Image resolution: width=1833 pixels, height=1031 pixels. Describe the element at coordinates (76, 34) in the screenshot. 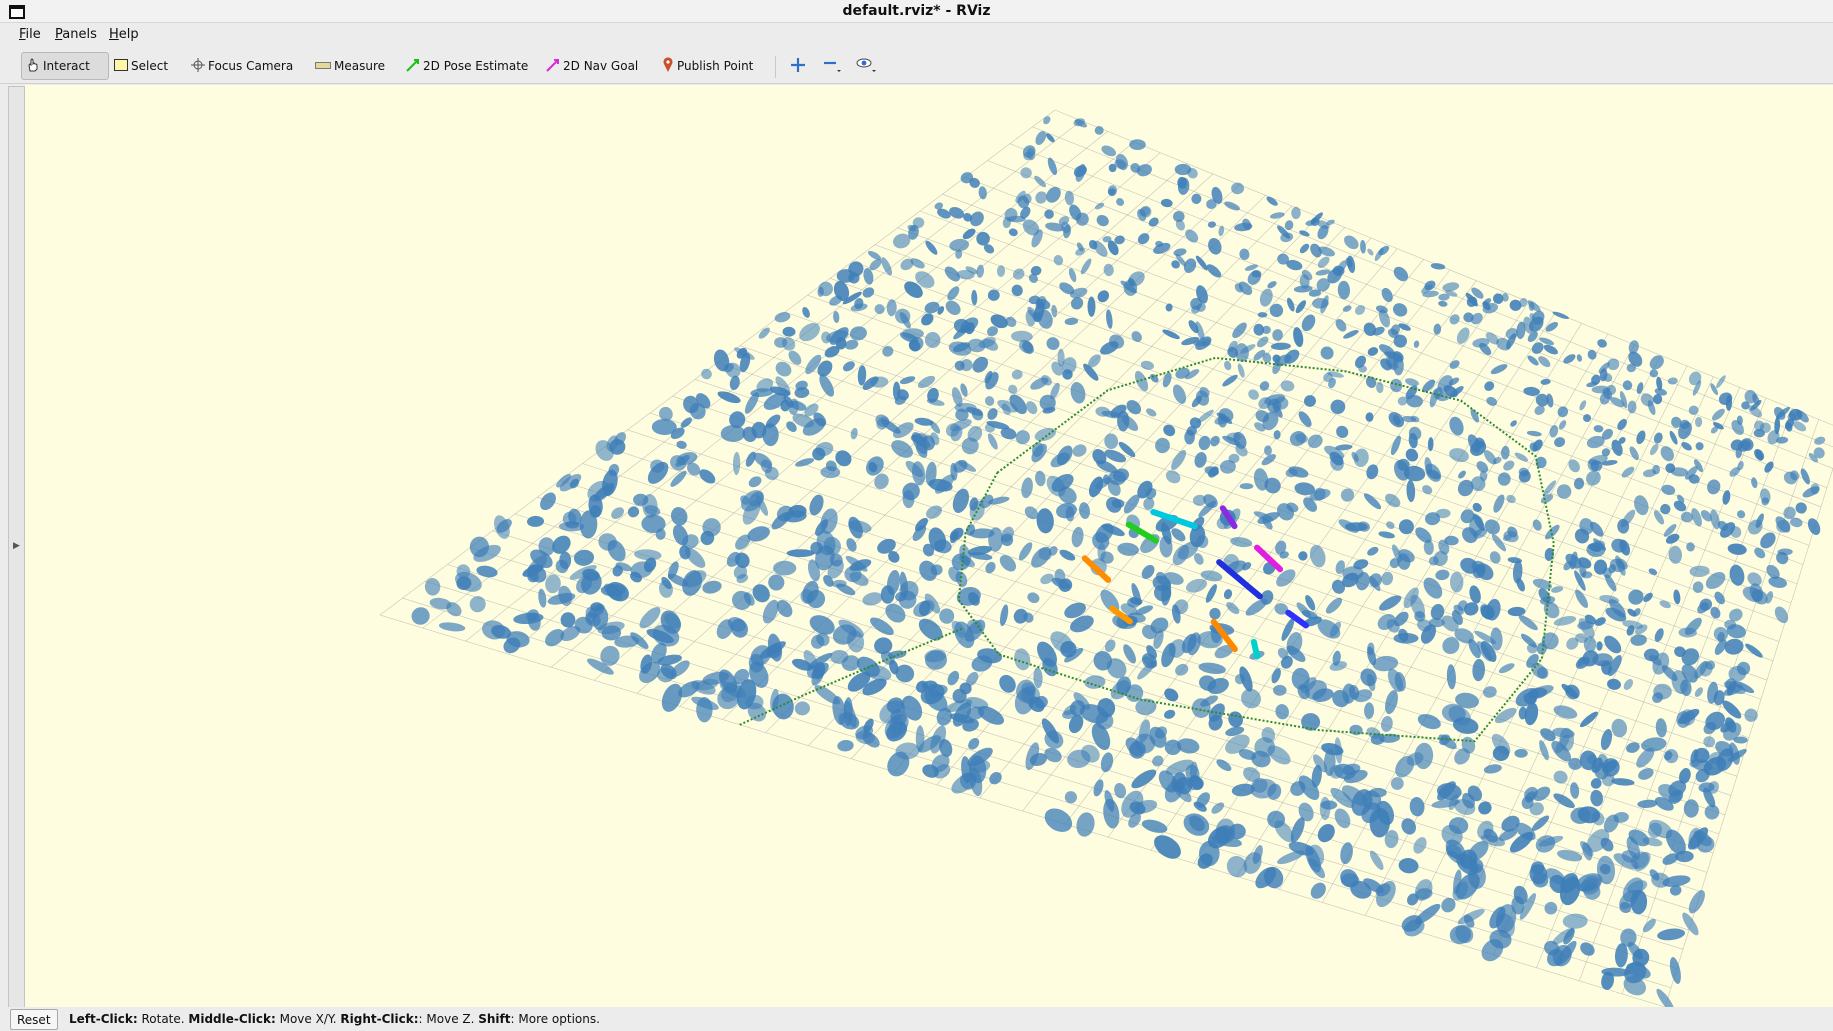

I see `menu-panels: Panels` at that location.